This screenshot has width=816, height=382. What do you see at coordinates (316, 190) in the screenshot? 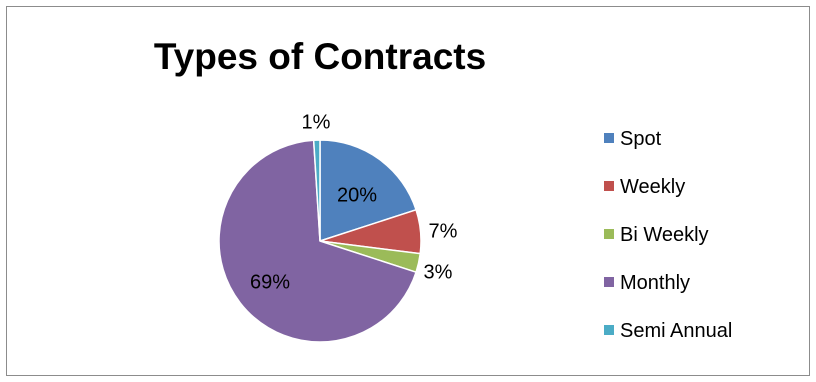
I see `pie-slice-semi-annual` at bounding box center [316, 190].